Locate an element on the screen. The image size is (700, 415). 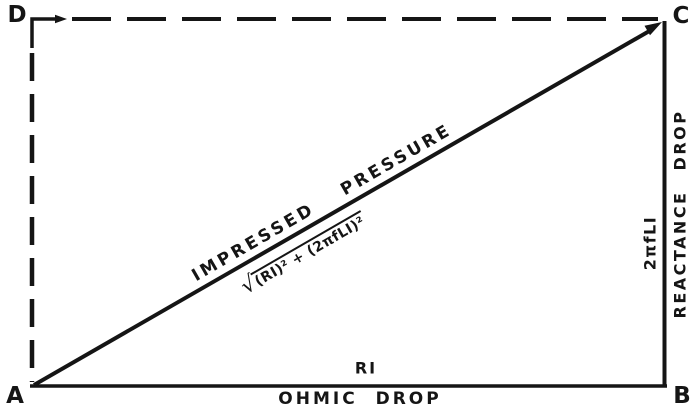
corner-label-c: C is located at coordinates (681, 16).